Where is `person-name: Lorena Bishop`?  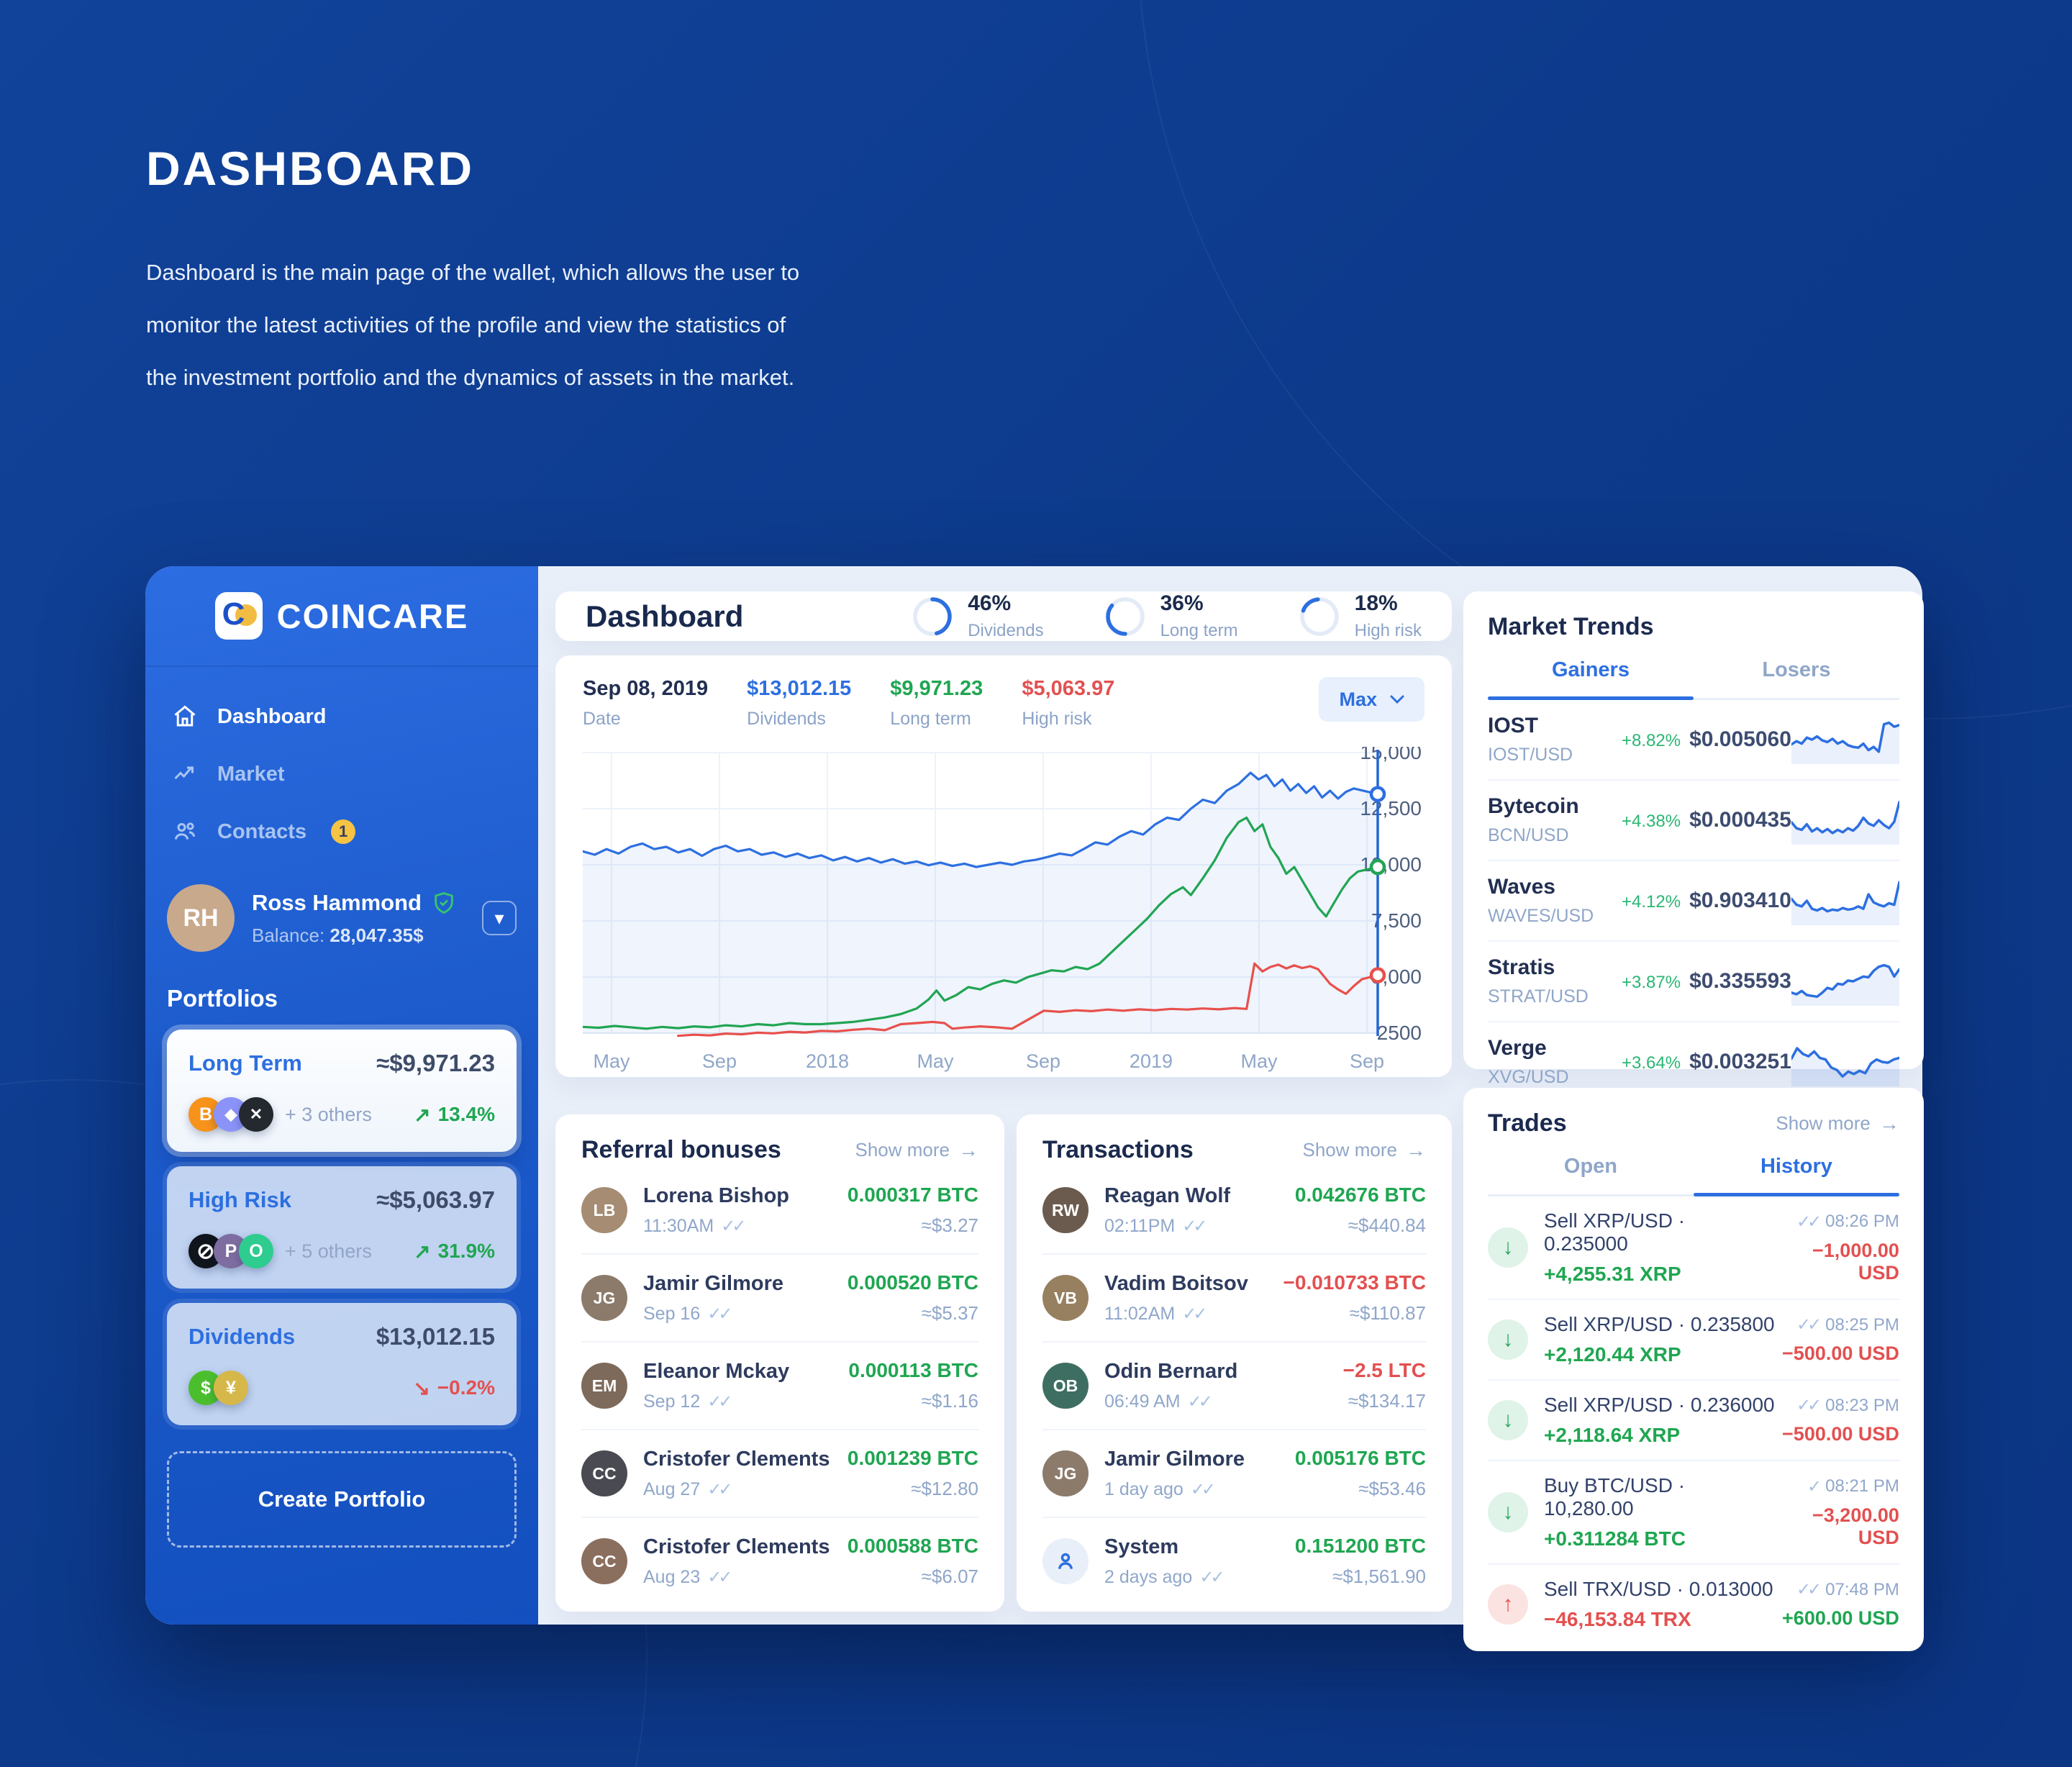 person-name: Lorena Bishop is located at coordinates (717, 1196).